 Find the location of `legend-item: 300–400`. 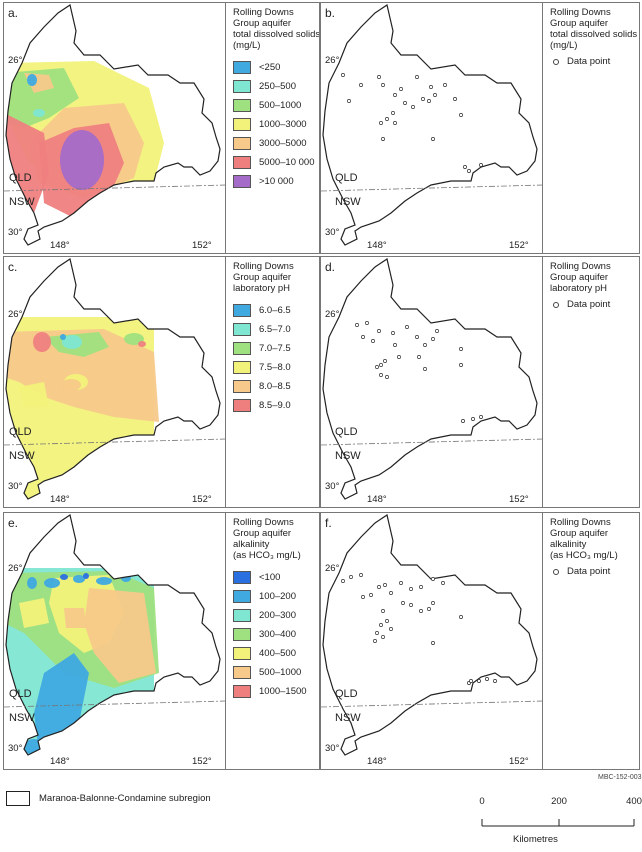

legend-item: 300–400 is located at coordinates (276, 634).